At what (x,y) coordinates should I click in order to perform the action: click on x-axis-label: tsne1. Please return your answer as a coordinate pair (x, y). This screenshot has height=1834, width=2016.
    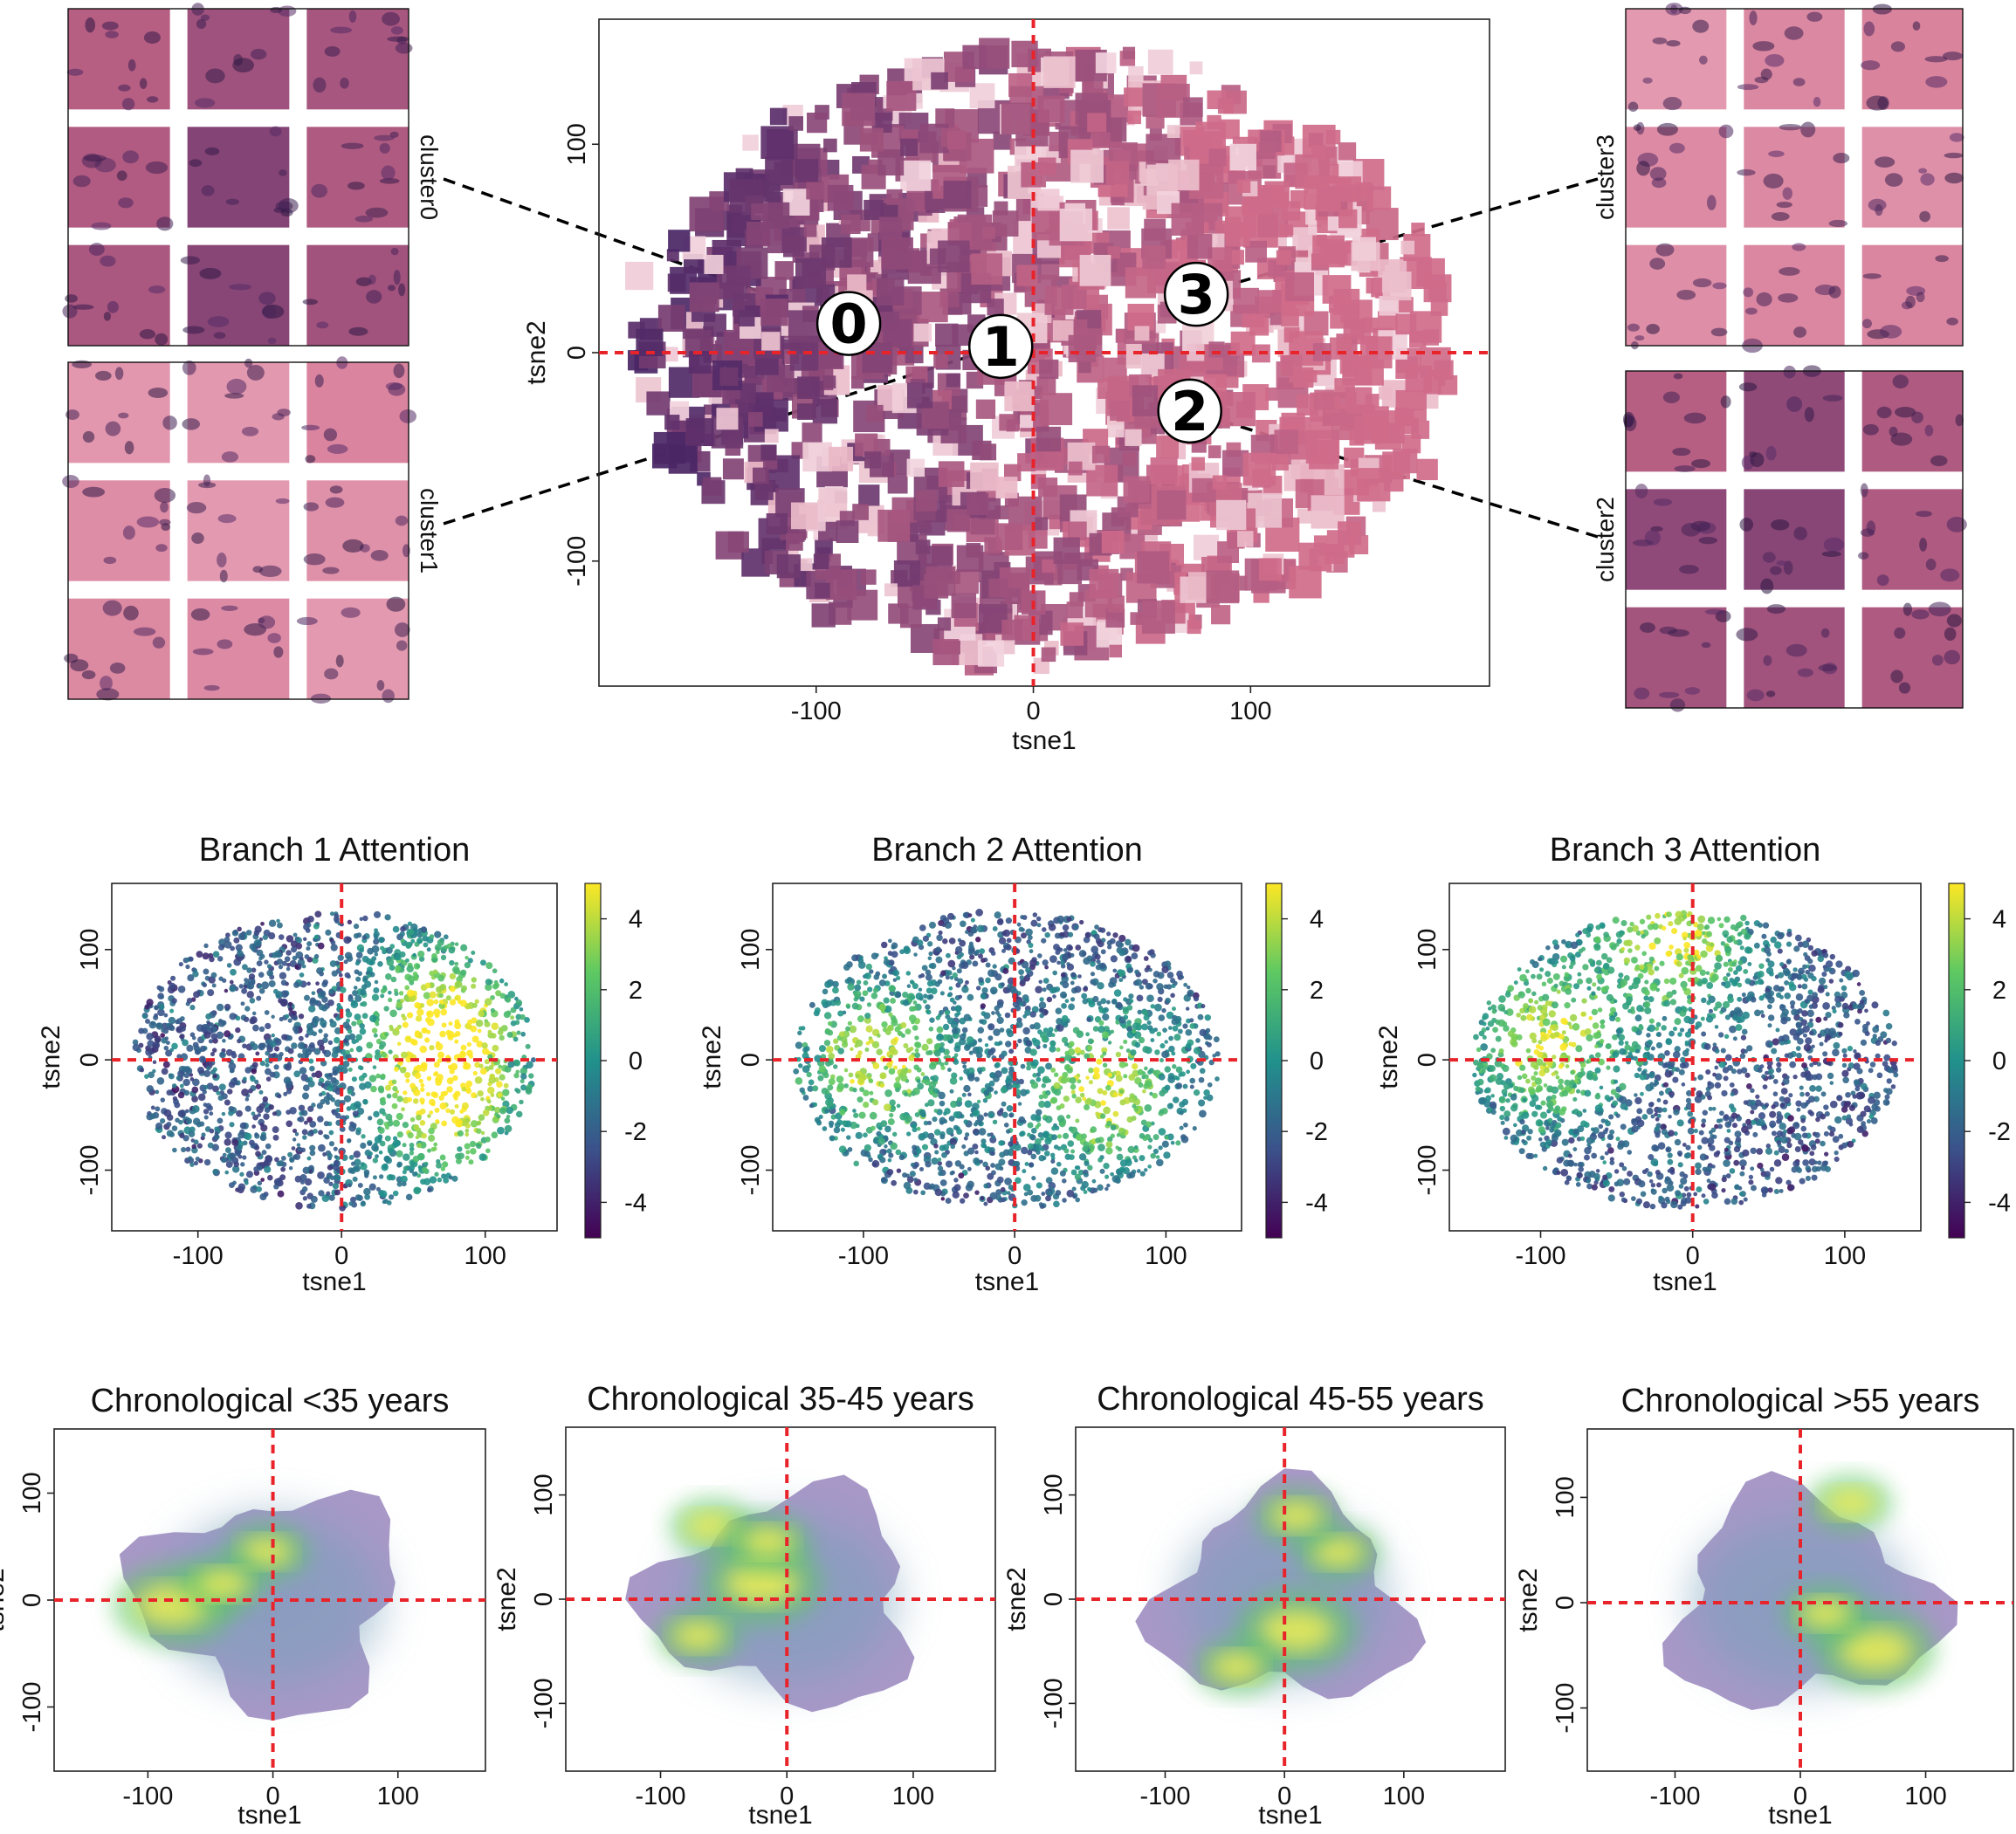
    Looking at the image, I should click on (334, 1281).